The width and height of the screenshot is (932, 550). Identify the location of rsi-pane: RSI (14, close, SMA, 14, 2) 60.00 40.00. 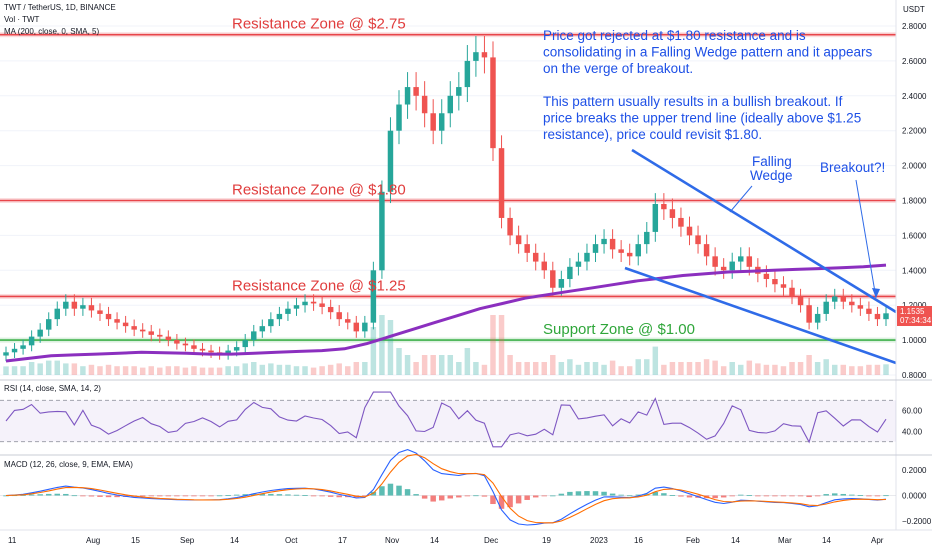
(466, 413).